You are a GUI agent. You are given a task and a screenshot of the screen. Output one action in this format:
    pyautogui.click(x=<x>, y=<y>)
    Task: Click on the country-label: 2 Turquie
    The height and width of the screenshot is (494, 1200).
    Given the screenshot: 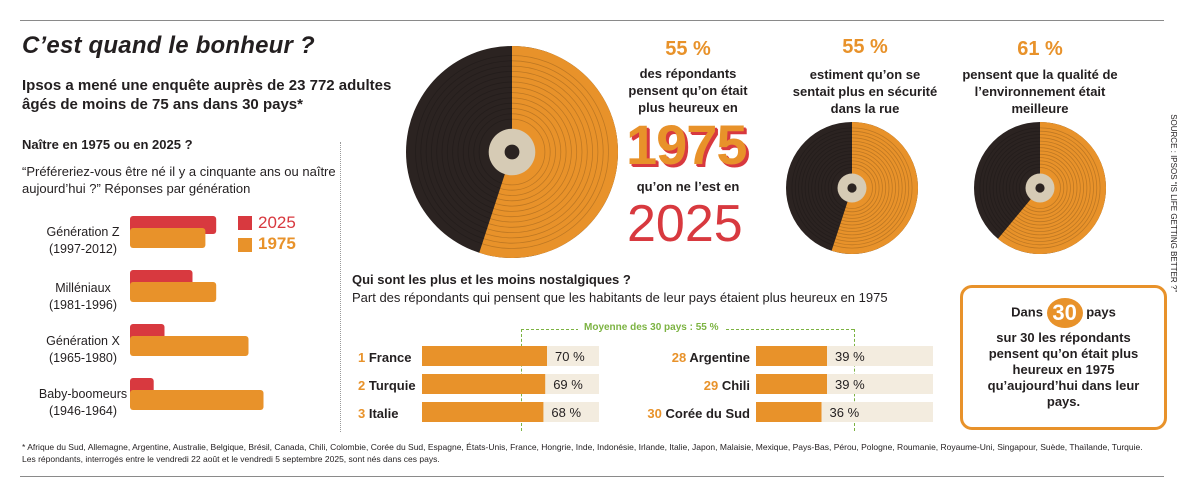 What is the action you would take?
    pyautogui.click(x=387, y=385)
    